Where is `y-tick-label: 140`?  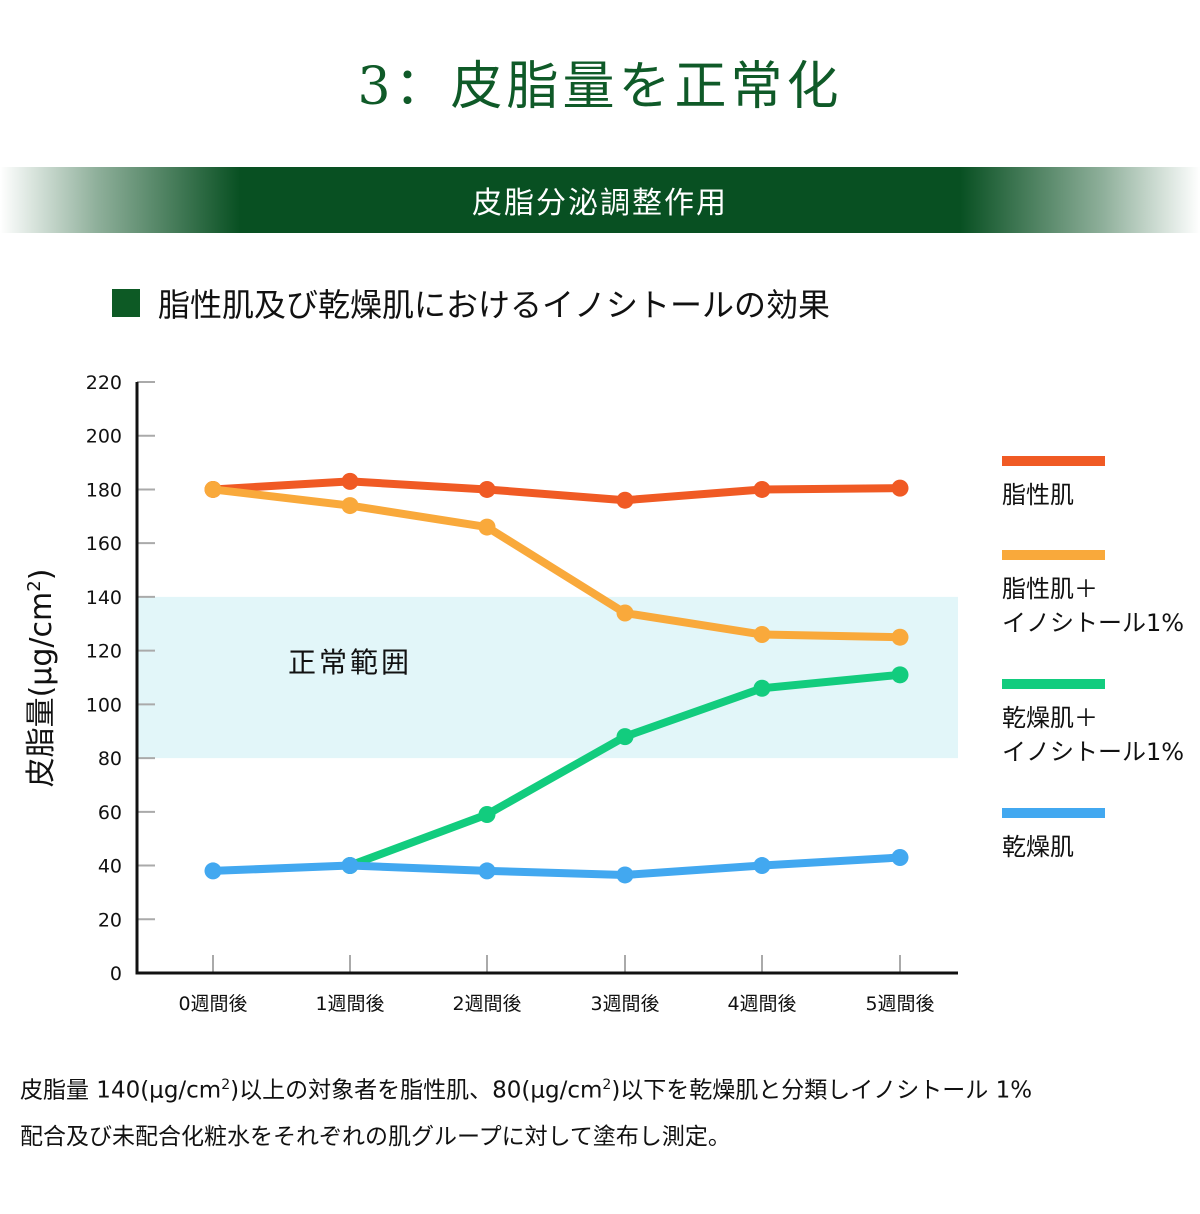
y-tick-label: 140 is located at coordinates (104, 598).